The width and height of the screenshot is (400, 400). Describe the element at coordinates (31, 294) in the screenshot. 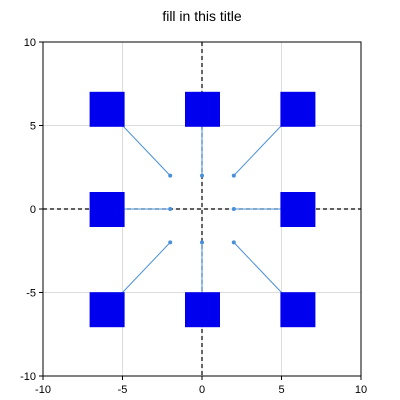

I see `y-tick-label-1: -5` at that location.